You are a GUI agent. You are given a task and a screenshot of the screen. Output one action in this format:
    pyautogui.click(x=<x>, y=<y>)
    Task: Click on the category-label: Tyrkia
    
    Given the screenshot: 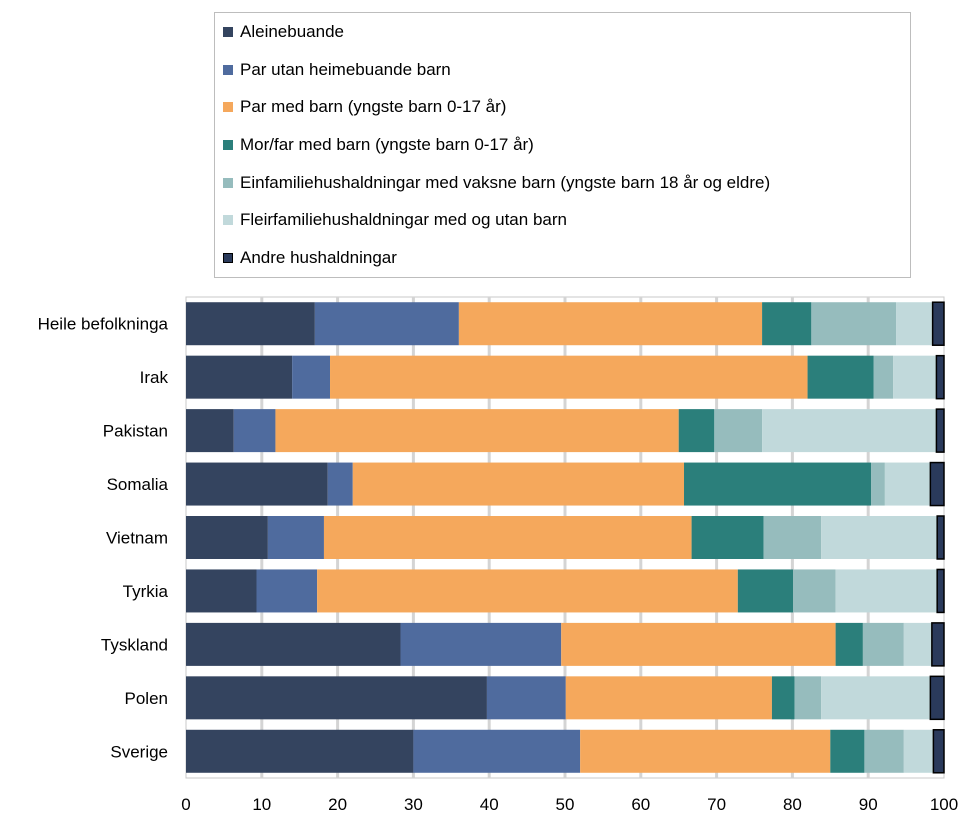 What is the action you would take?
    pyautogui.click(x=146, y=591)
    